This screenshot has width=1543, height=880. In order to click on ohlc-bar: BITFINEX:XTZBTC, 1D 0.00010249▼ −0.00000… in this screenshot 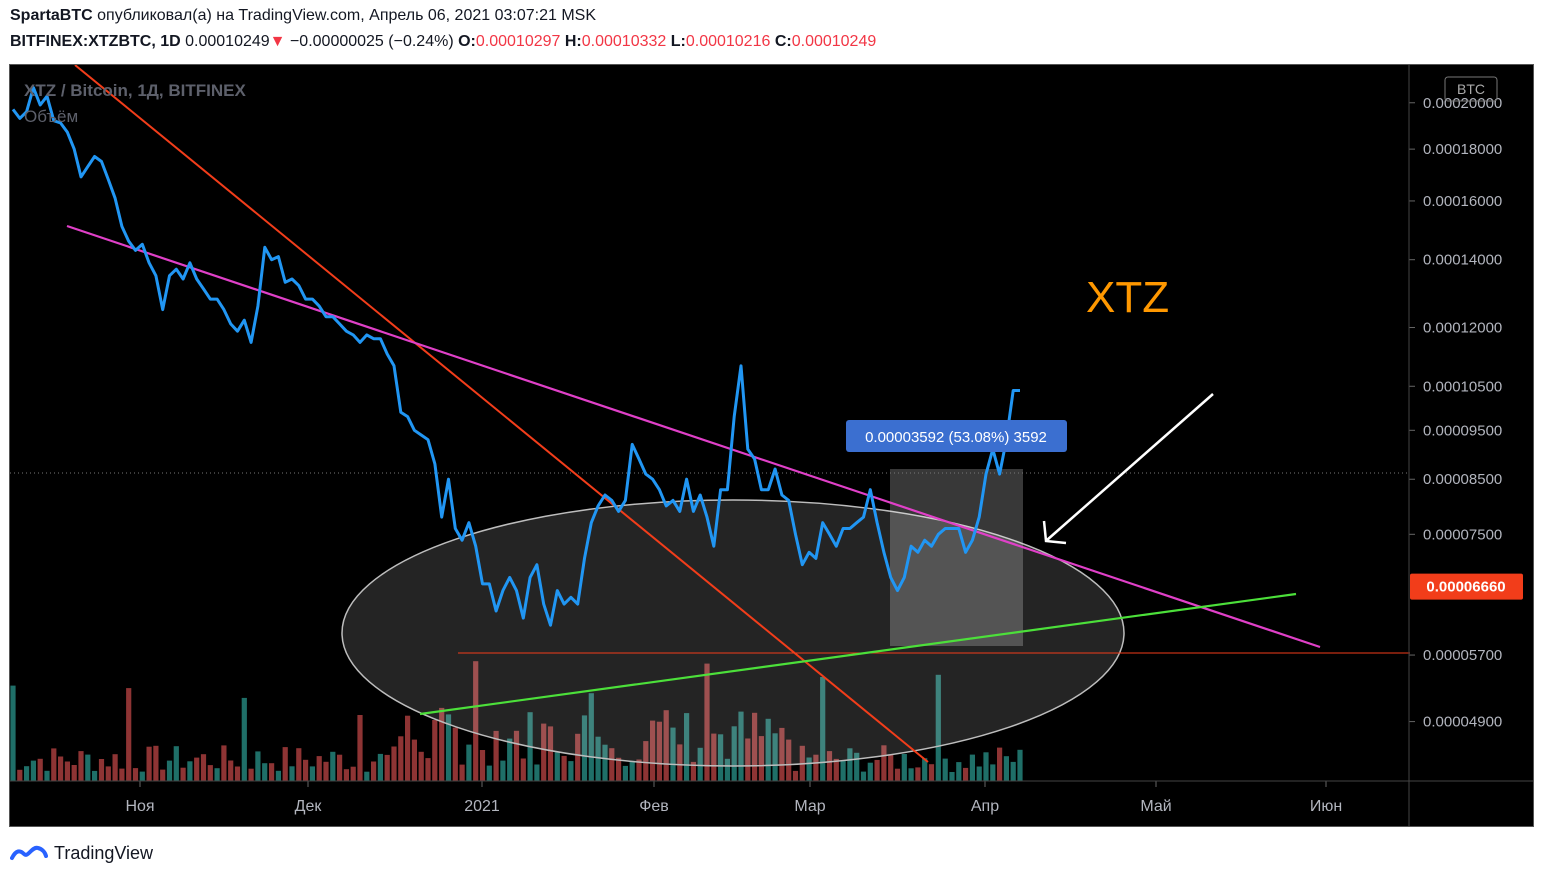, I will do `click(443, 42)`.